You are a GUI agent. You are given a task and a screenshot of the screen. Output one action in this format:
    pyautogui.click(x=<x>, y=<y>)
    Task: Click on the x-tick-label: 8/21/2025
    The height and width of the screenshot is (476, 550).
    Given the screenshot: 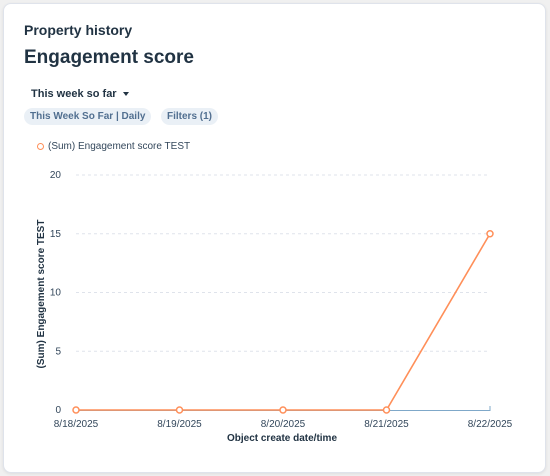 What is the action you would take?
    pyautogui.click(x=386, y=424)
    